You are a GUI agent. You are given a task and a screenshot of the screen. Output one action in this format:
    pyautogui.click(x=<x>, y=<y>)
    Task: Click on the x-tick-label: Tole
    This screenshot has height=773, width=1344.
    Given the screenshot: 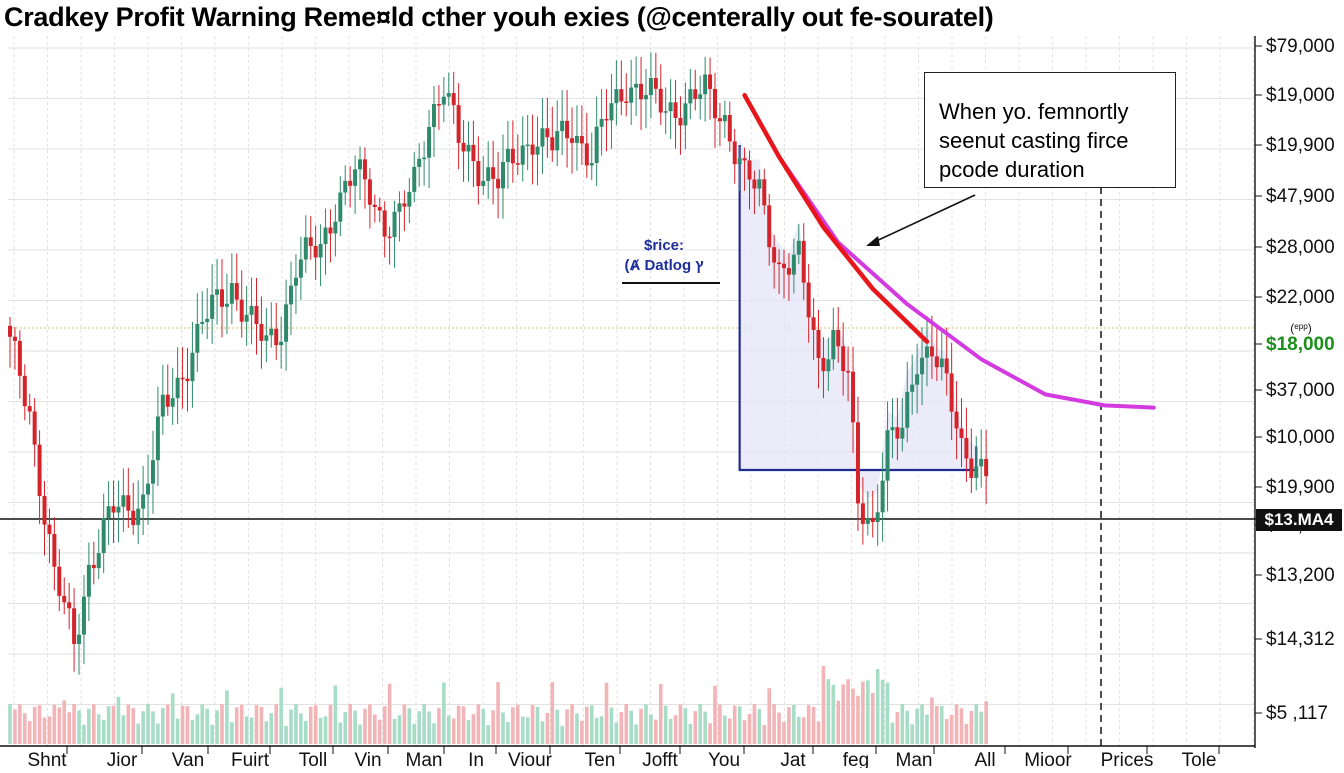 What is the action you would take?
    pyautogui.click(x=1199, y=759)
    